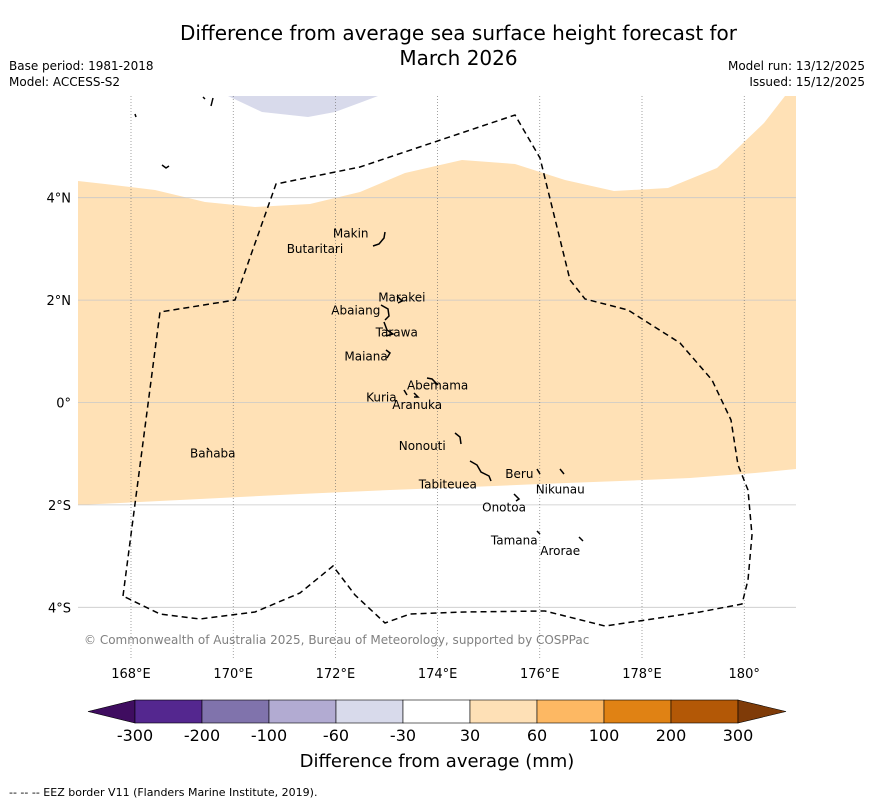 The width and height of the screenshot is (873, 804). What do you see at coordinates (671, 735) in the screenshot?
I see `colorbar-label: 200` at bounding box center [671, 735].